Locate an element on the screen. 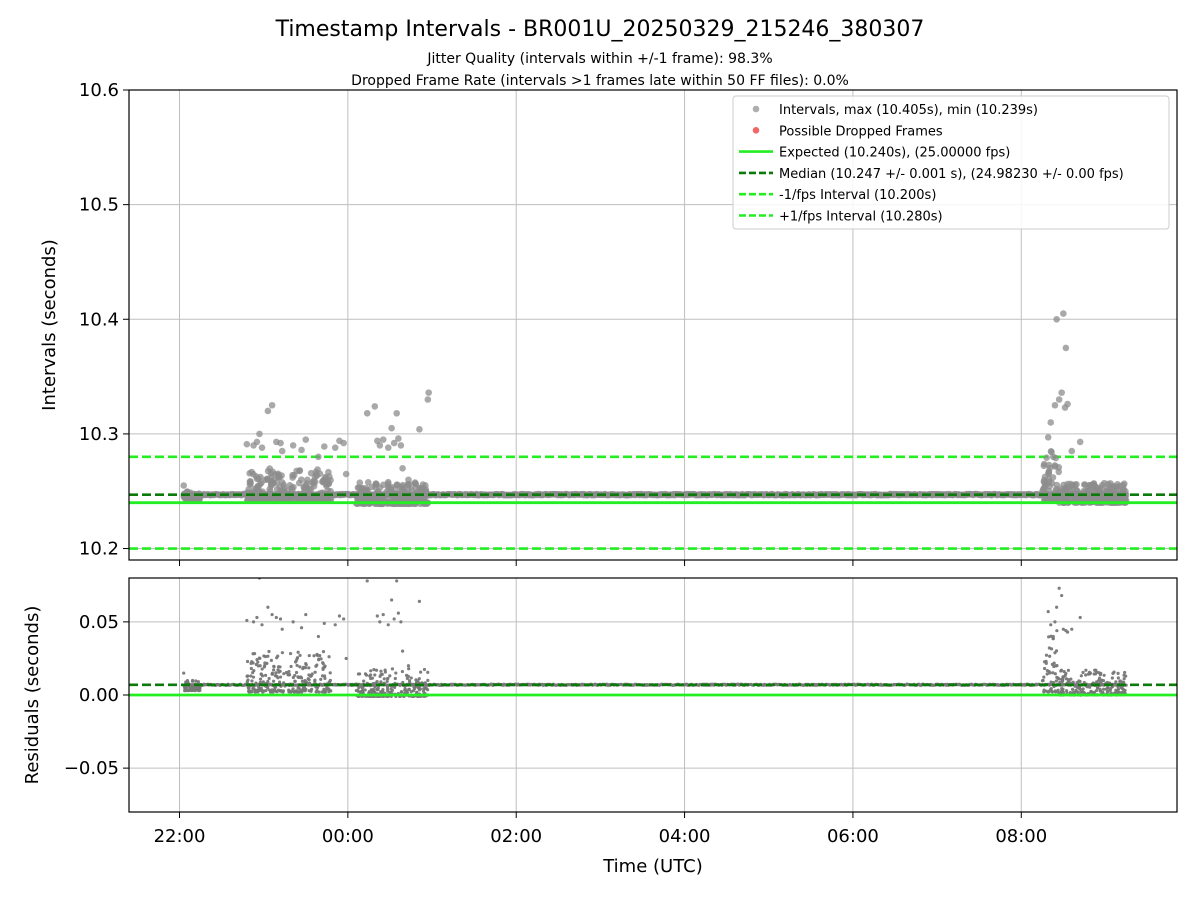 The image size is (1200, 900). y-tick-label: 10.4 is located at coordinates (99, 319).